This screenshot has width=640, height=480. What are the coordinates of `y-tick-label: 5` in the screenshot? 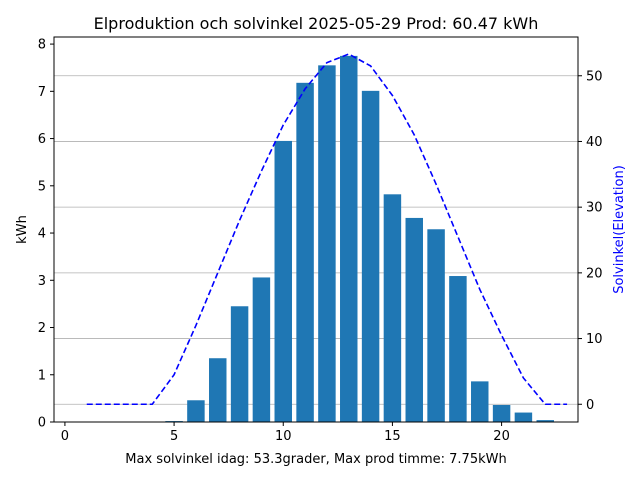 It's located at (42, 186).